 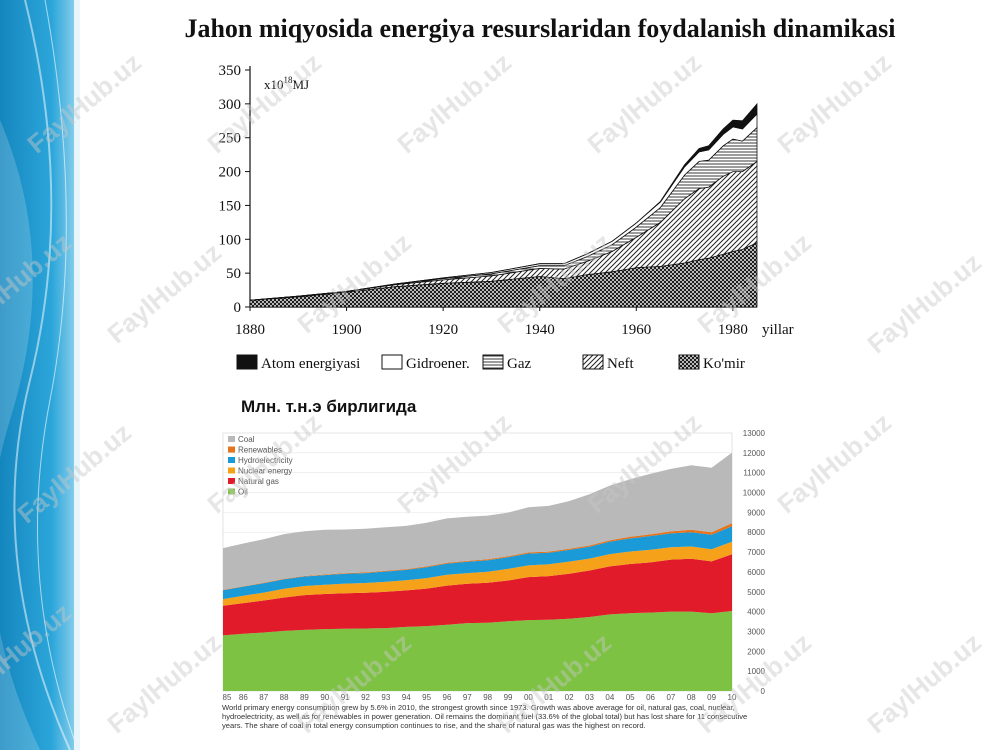 What do you see at coordinates (636, 330) in the screenshot?
I see `x-tick-label: 1960` at bounding box center [636, 330].